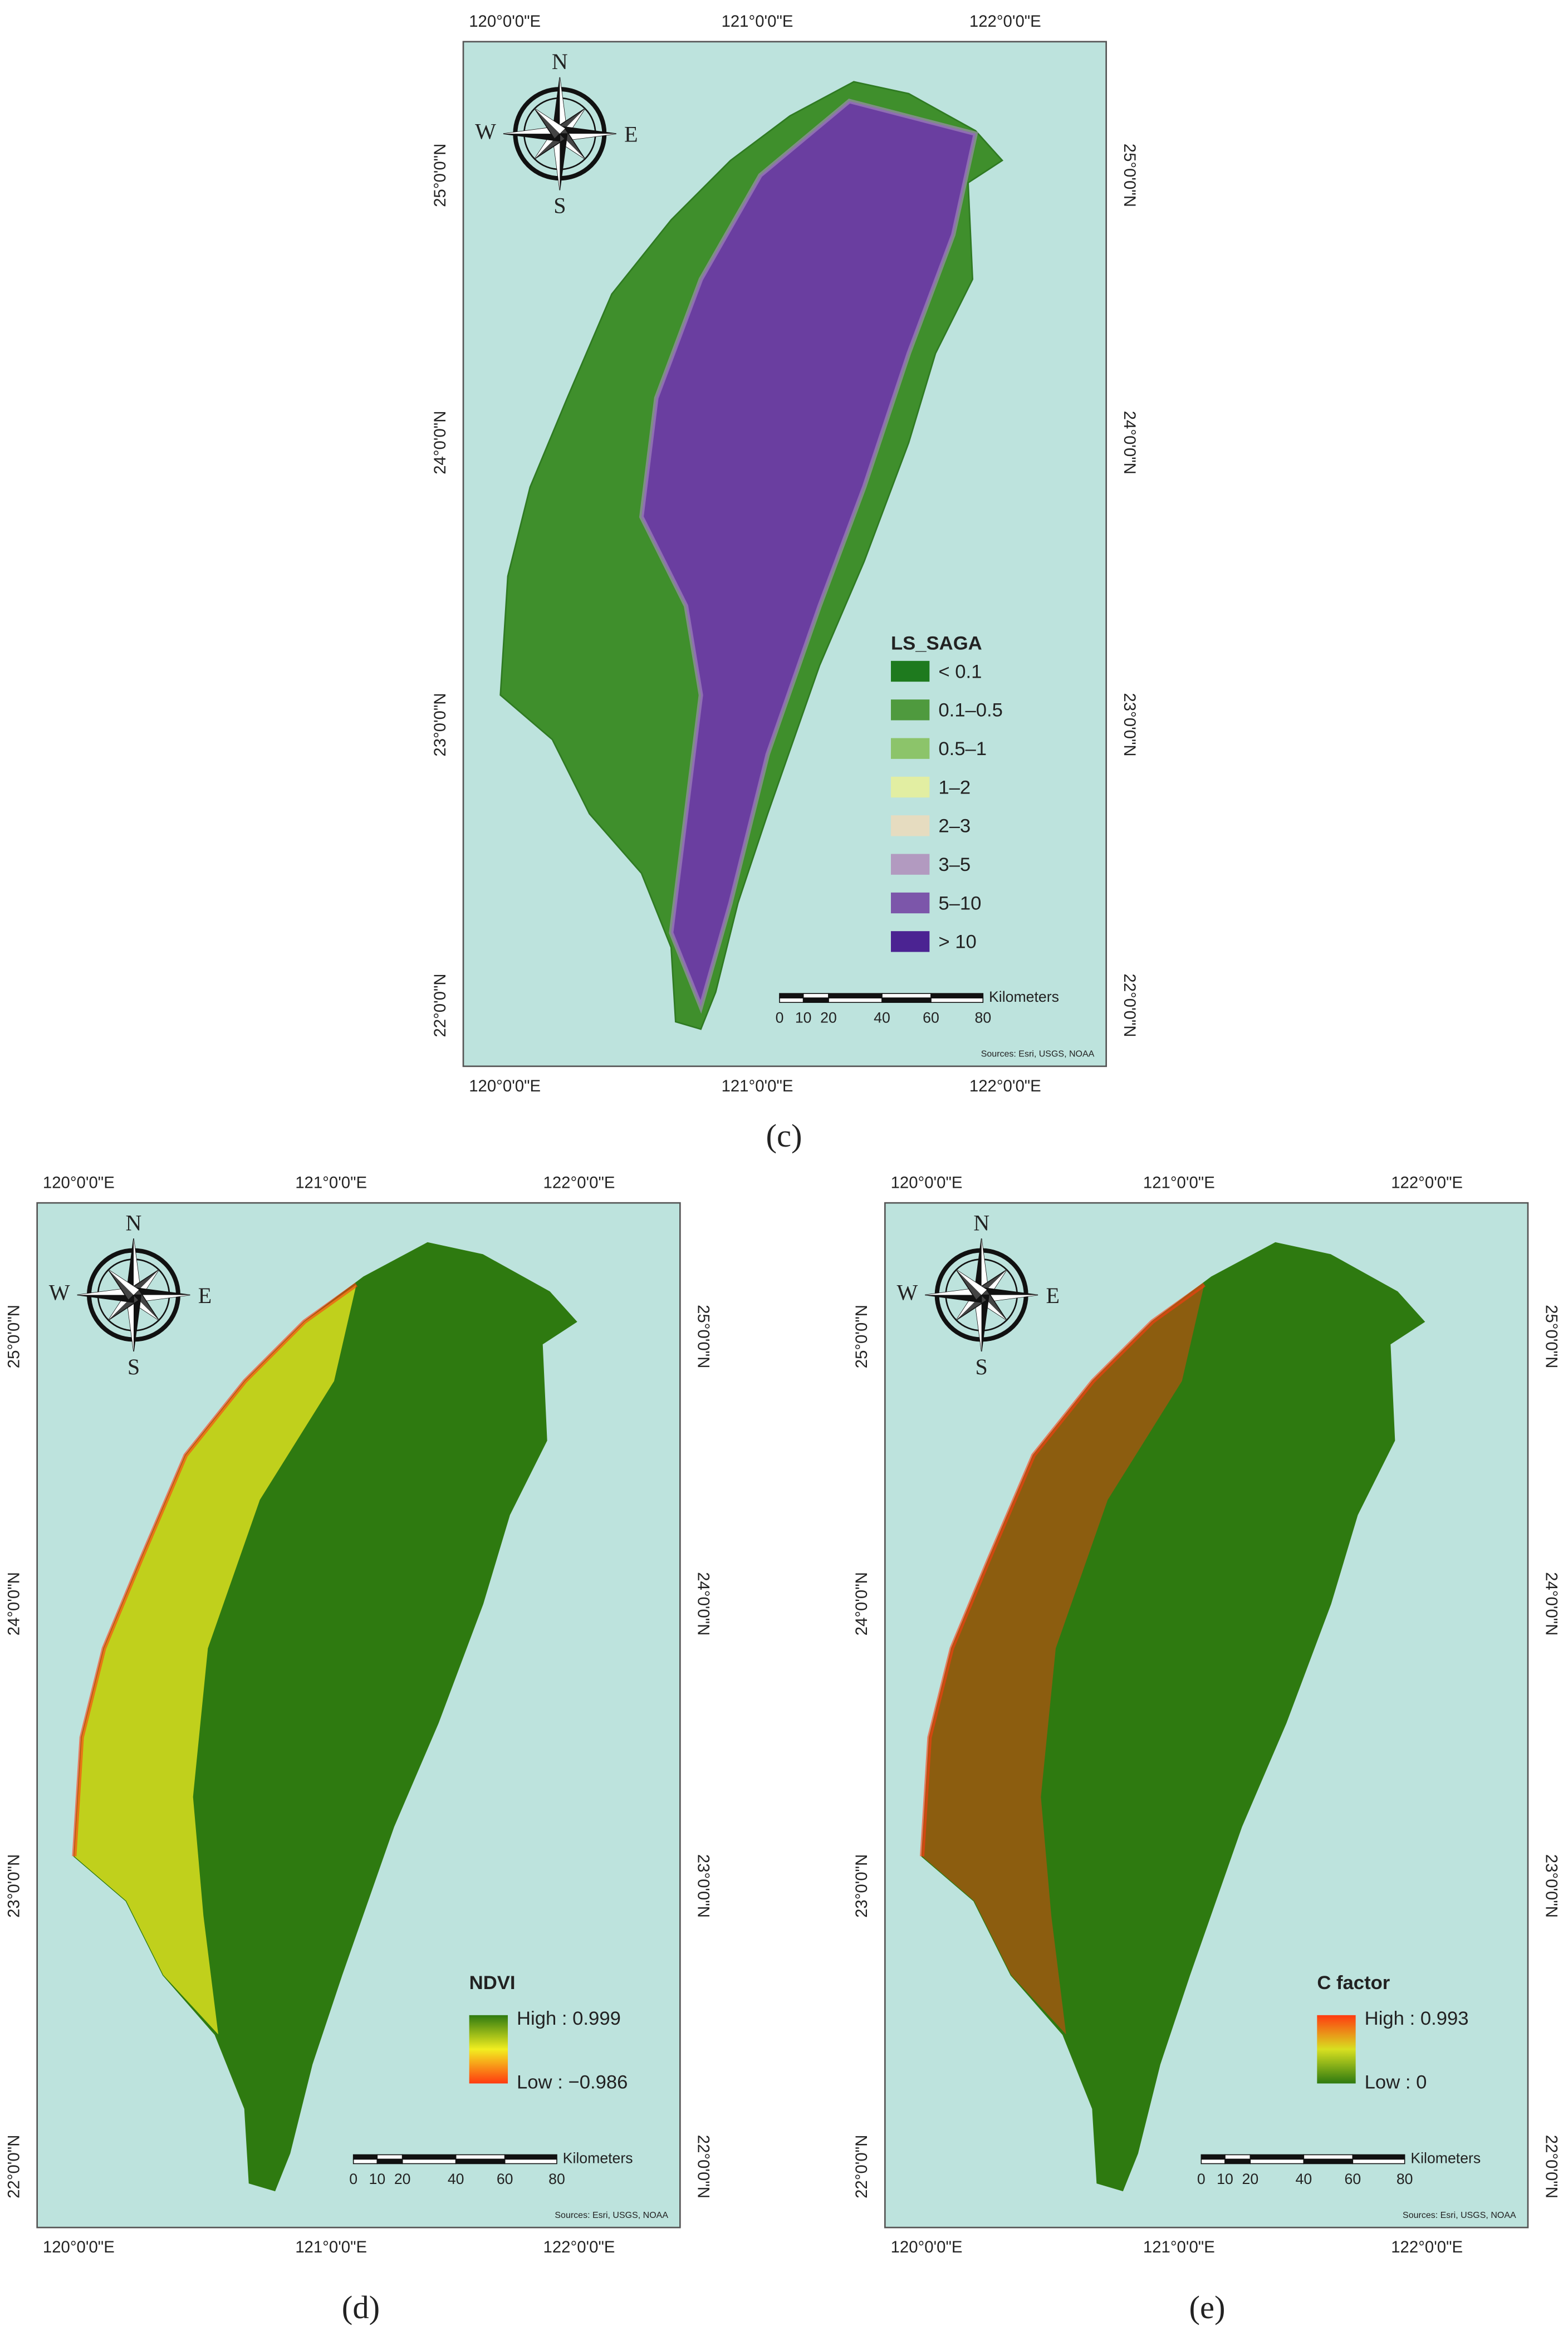 The width and height of the screenshot is (1568, 2336). Describe the element at coordinates (962, 749) in the screenshot. I see `legend-label: 0.5–1` at that location.